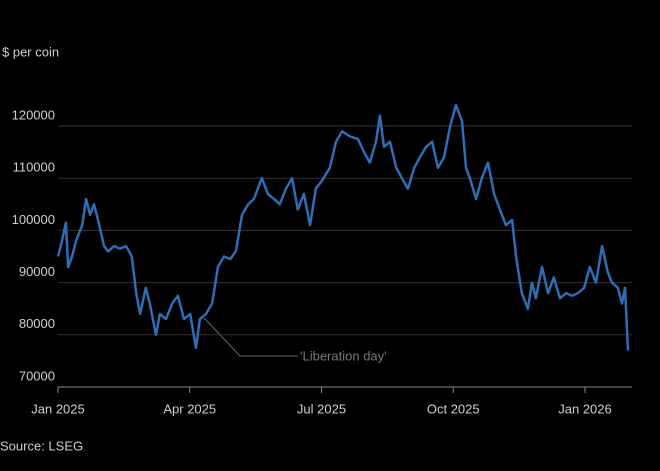  What do you see at coordinates (37, 375) in the screenshot?
I see `y-tick-label: 70000` at bounding box center [37, 375].